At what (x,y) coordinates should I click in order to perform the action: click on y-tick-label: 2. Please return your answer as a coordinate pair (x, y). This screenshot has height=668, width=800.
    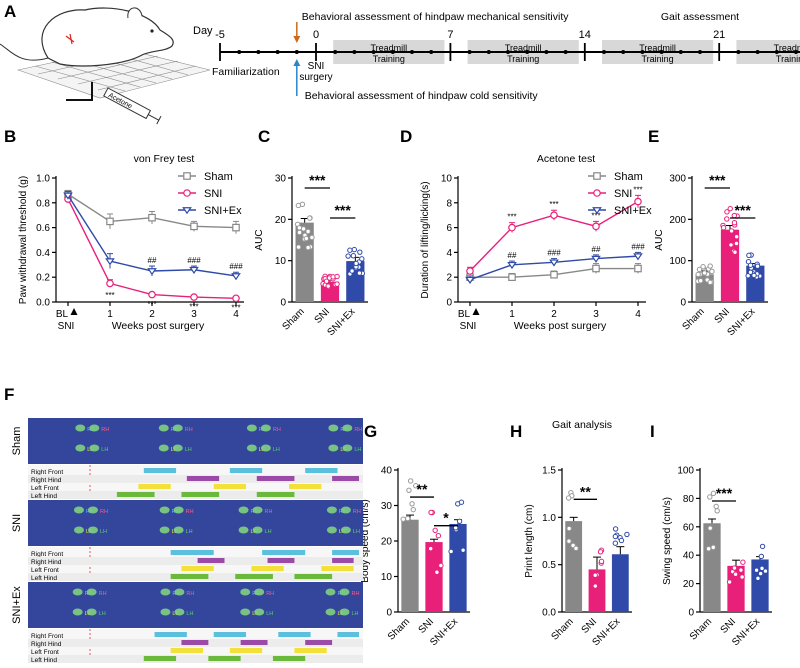
    Looking at the image, I should click on (449, 278).